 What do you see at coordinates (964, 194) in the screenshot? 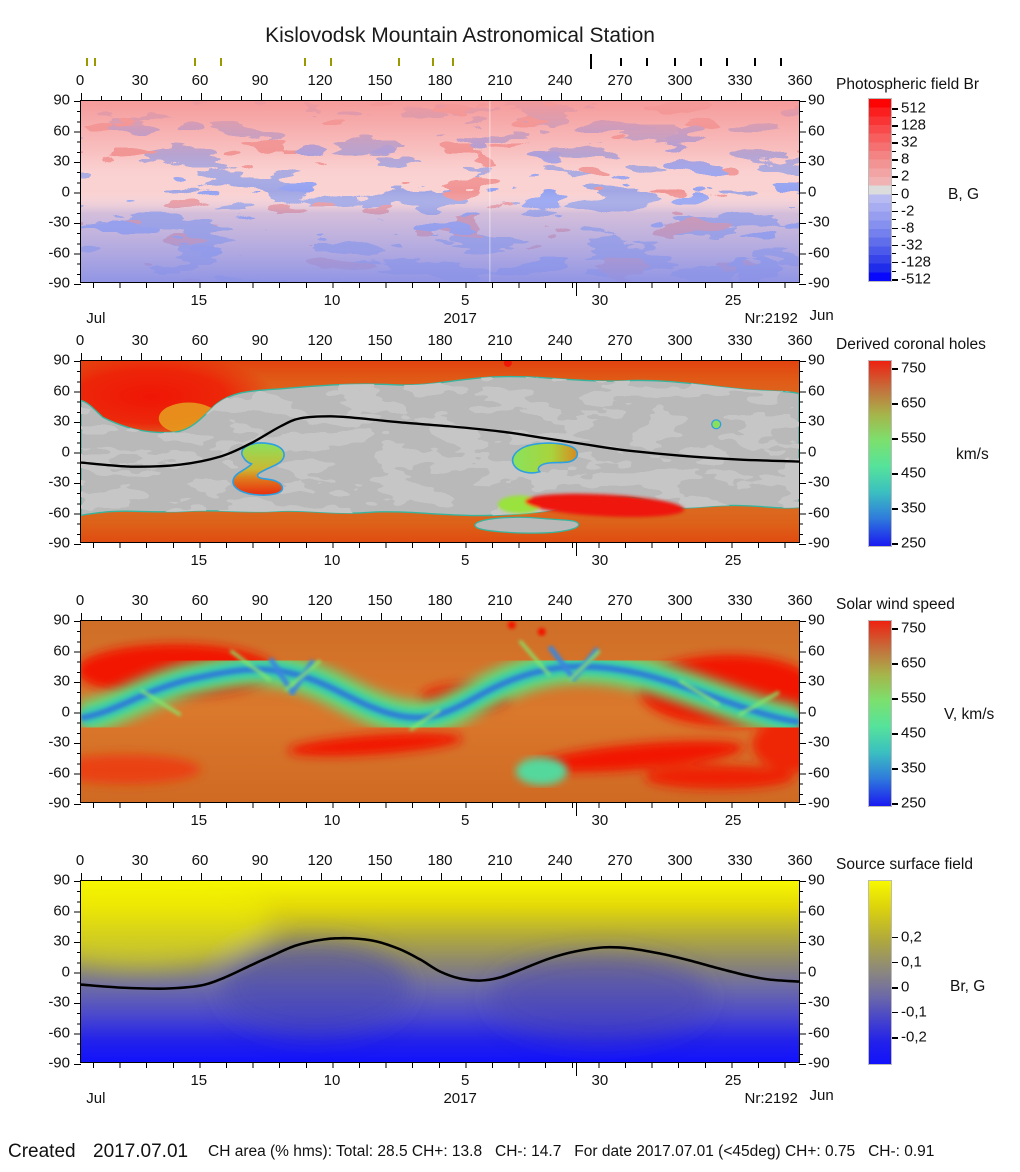
I see `colorbar-unit-photospheric: B, G` at bounding box center [964, 194].